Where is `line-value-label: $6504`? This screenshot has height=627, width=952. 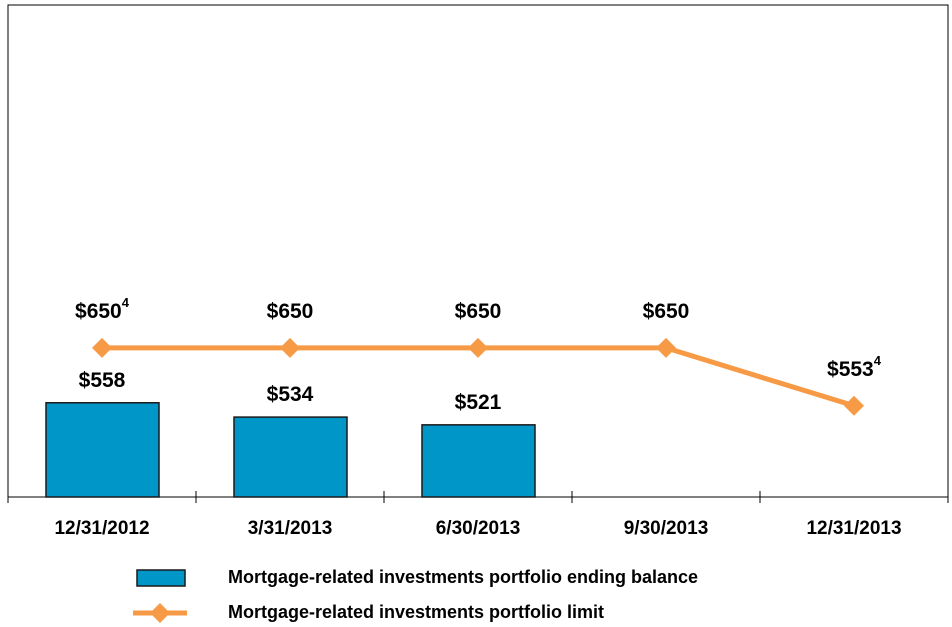 line-value-label: $6504 is located at coordinates (102, 308).